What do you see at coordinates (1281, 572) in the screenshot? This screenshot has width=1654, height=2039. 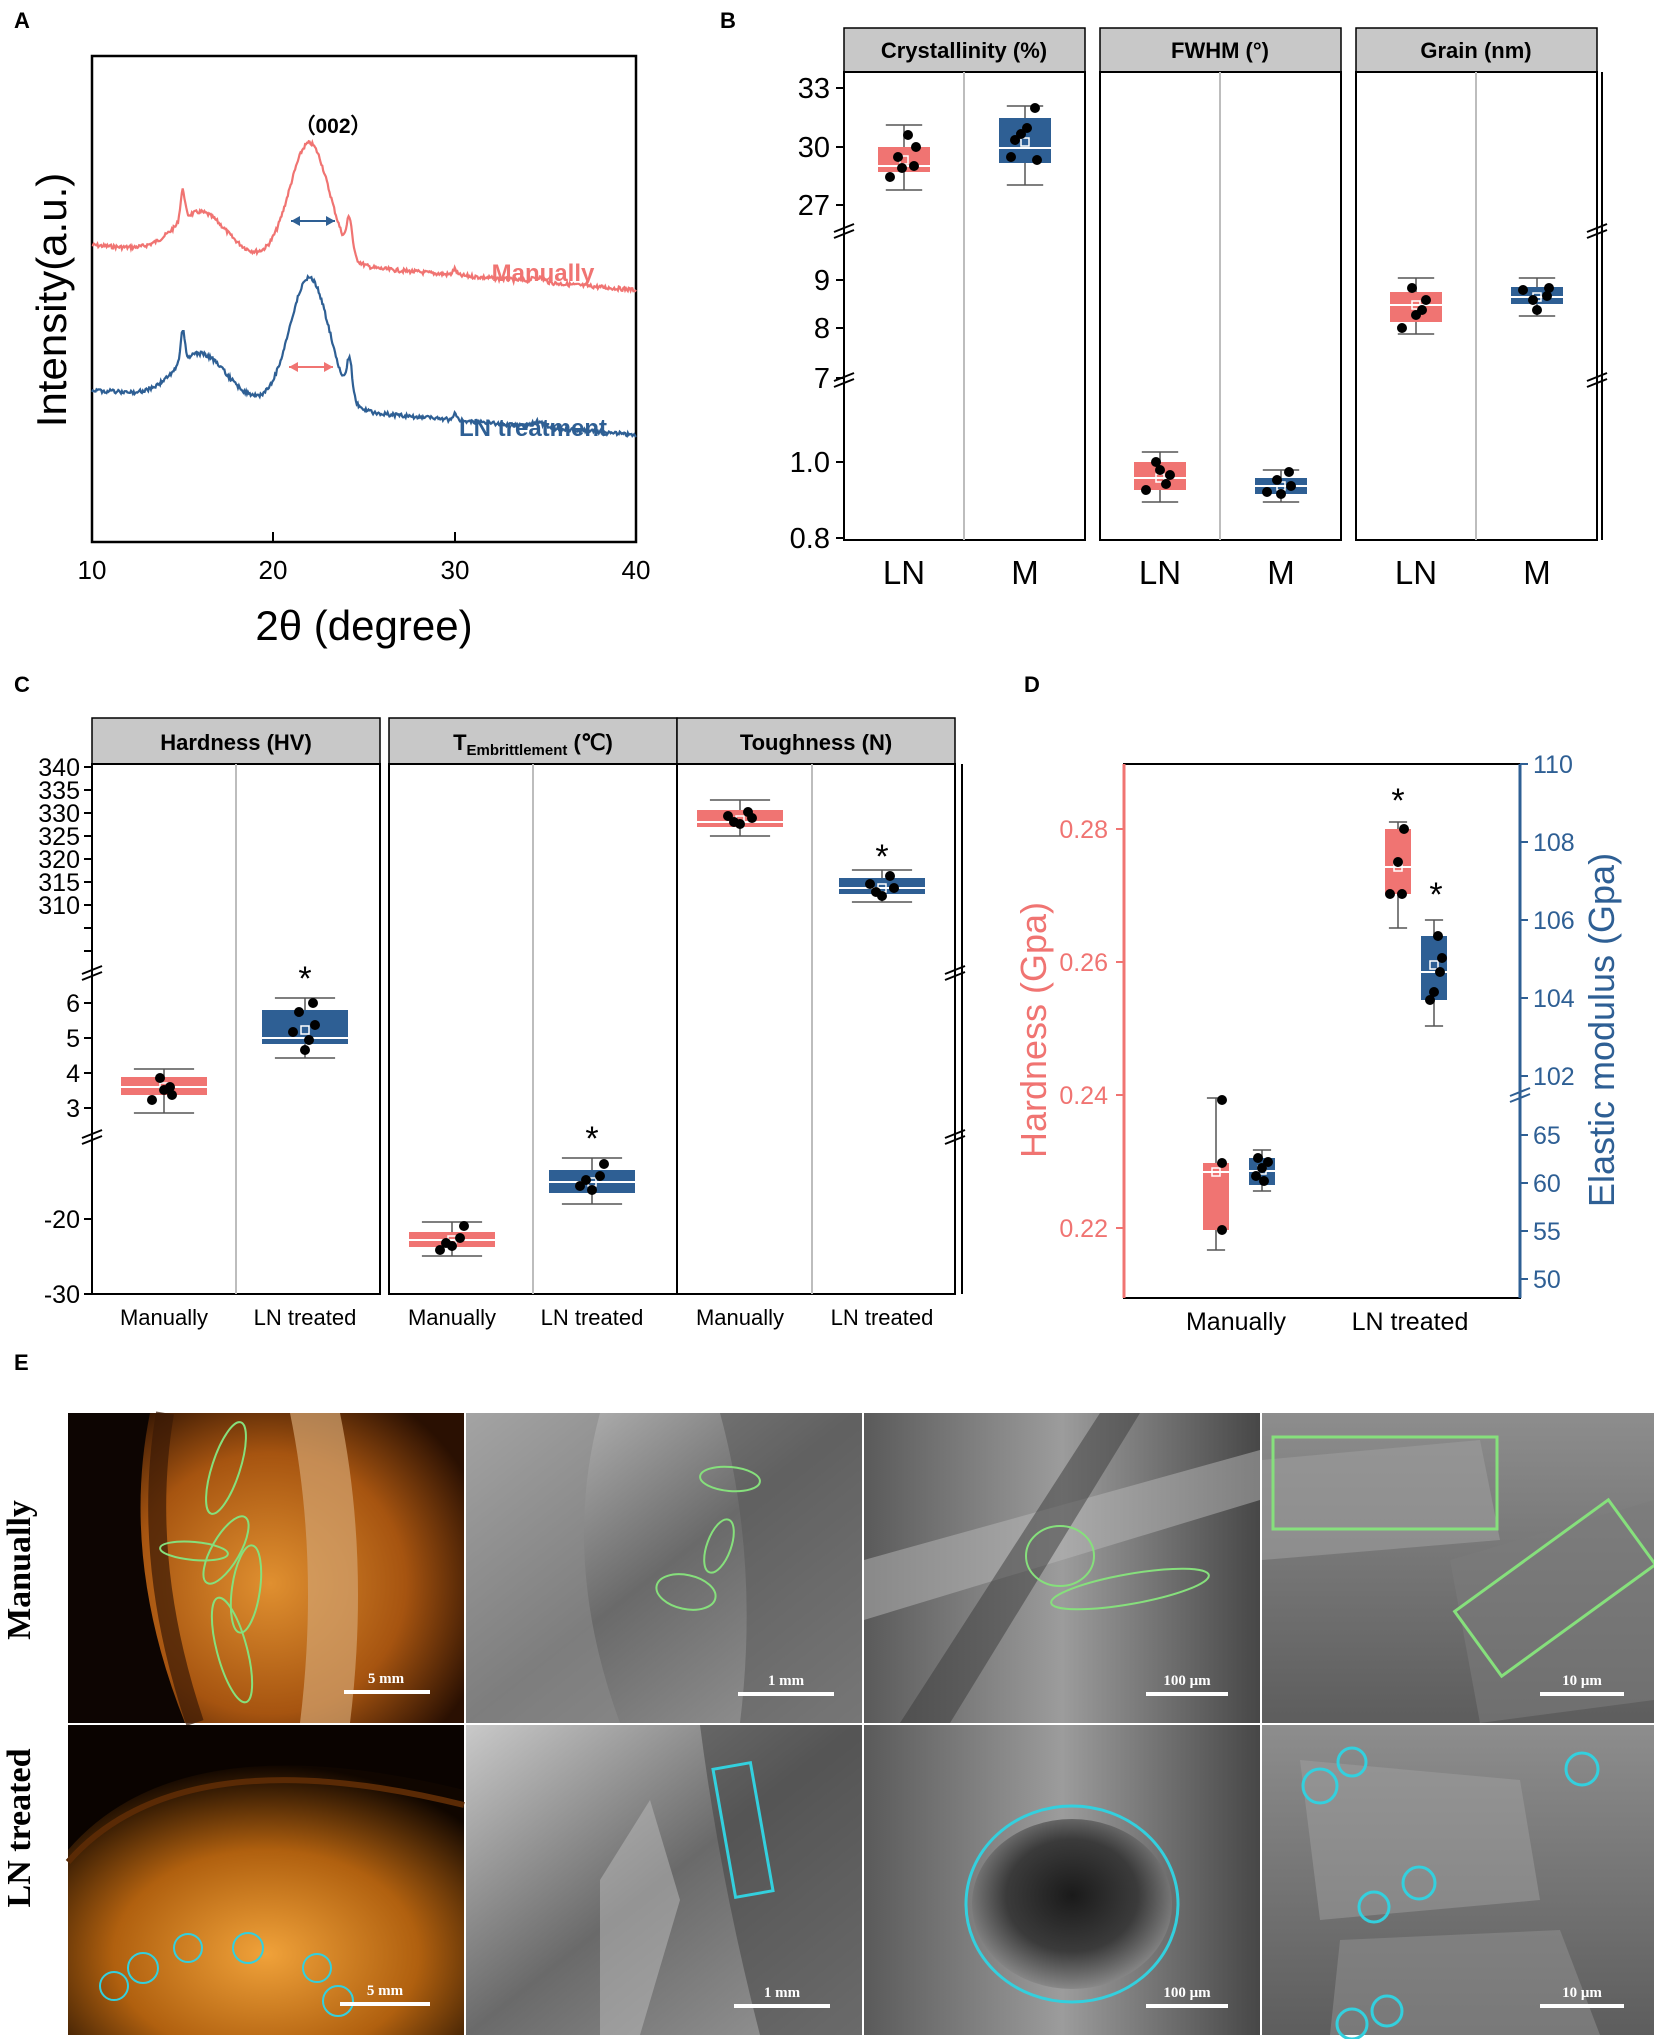 I see `x-label: M` at bounding box center [1281, 572].